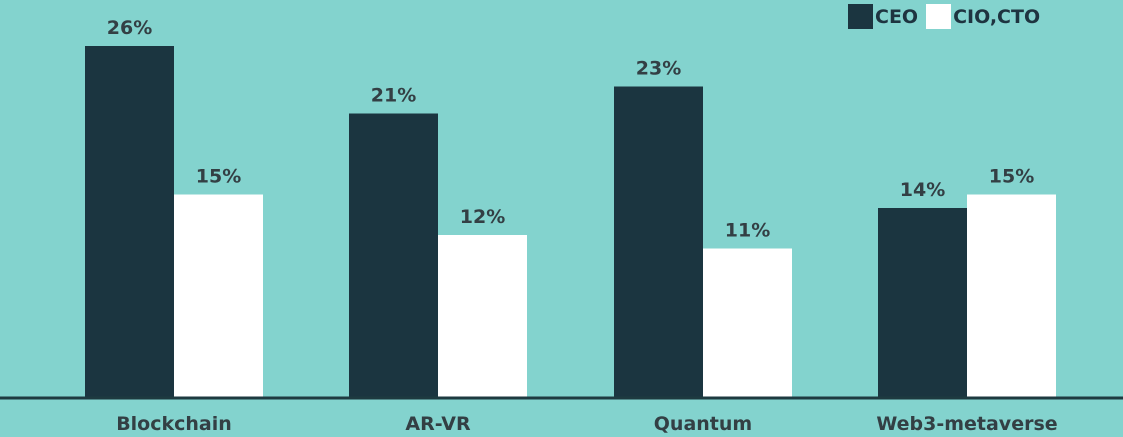 This screenshot has height=437, width=1123. I want to click on legend-label-cio-cto: CIO,CTO, so click(997, 16).